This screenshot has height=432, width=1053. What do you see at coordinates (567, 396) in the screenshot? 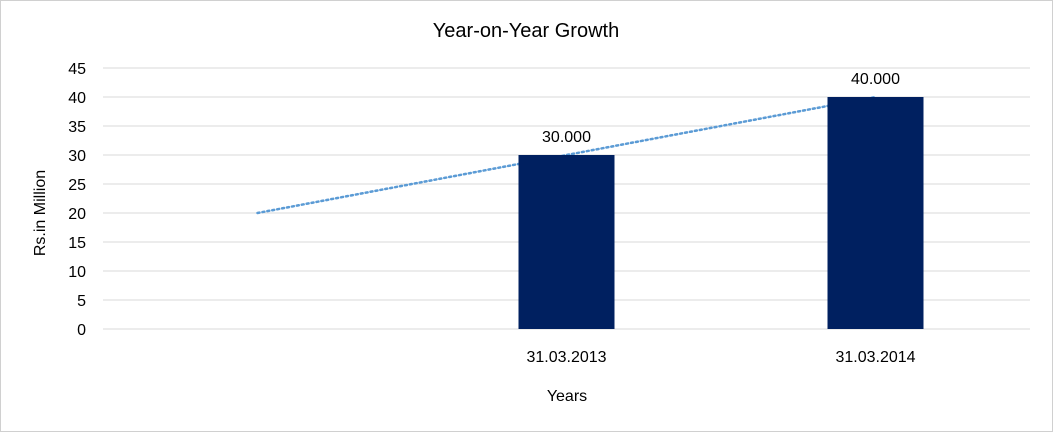
I see `x-axis-label: Years` at bounding box center [567, 396].